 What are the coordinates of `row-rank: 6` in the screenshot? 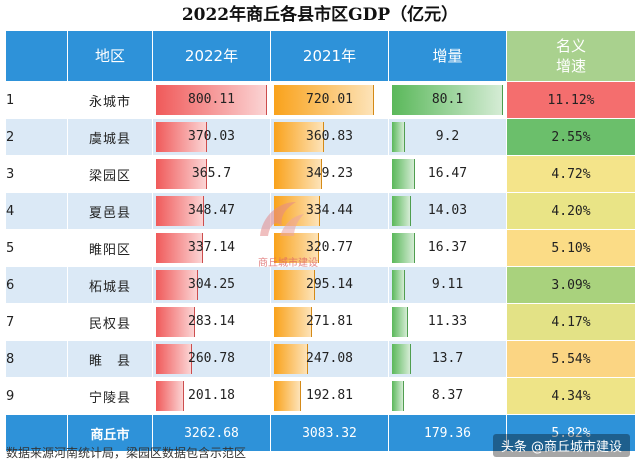 It's located at (36, 285).